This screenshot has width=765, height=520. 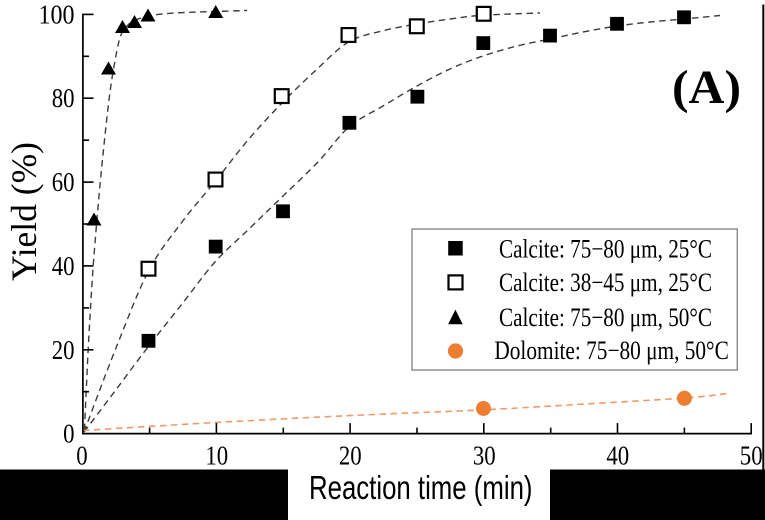 What do you see at coordinates (484, 455) in the screenshot?
I see `svg-text: 30` at bounding box center [484, 455].